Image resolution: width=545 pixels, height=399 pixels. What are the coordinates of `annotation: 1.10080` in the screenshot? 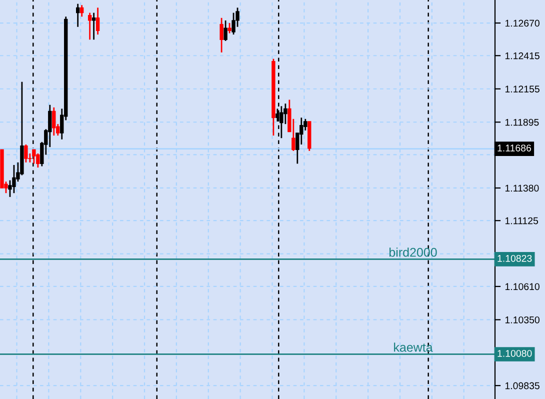 It's located at (515, 353).